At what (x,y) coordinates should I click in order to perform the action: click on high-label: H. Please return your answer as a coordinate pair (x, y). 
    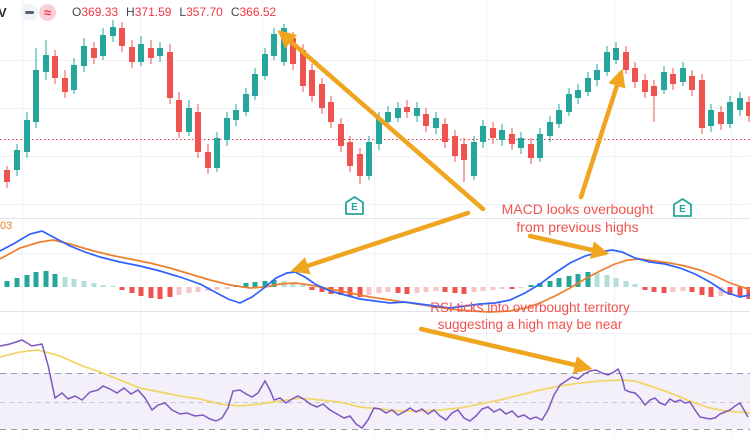
    Looking at the image, I should click on (130, 12).